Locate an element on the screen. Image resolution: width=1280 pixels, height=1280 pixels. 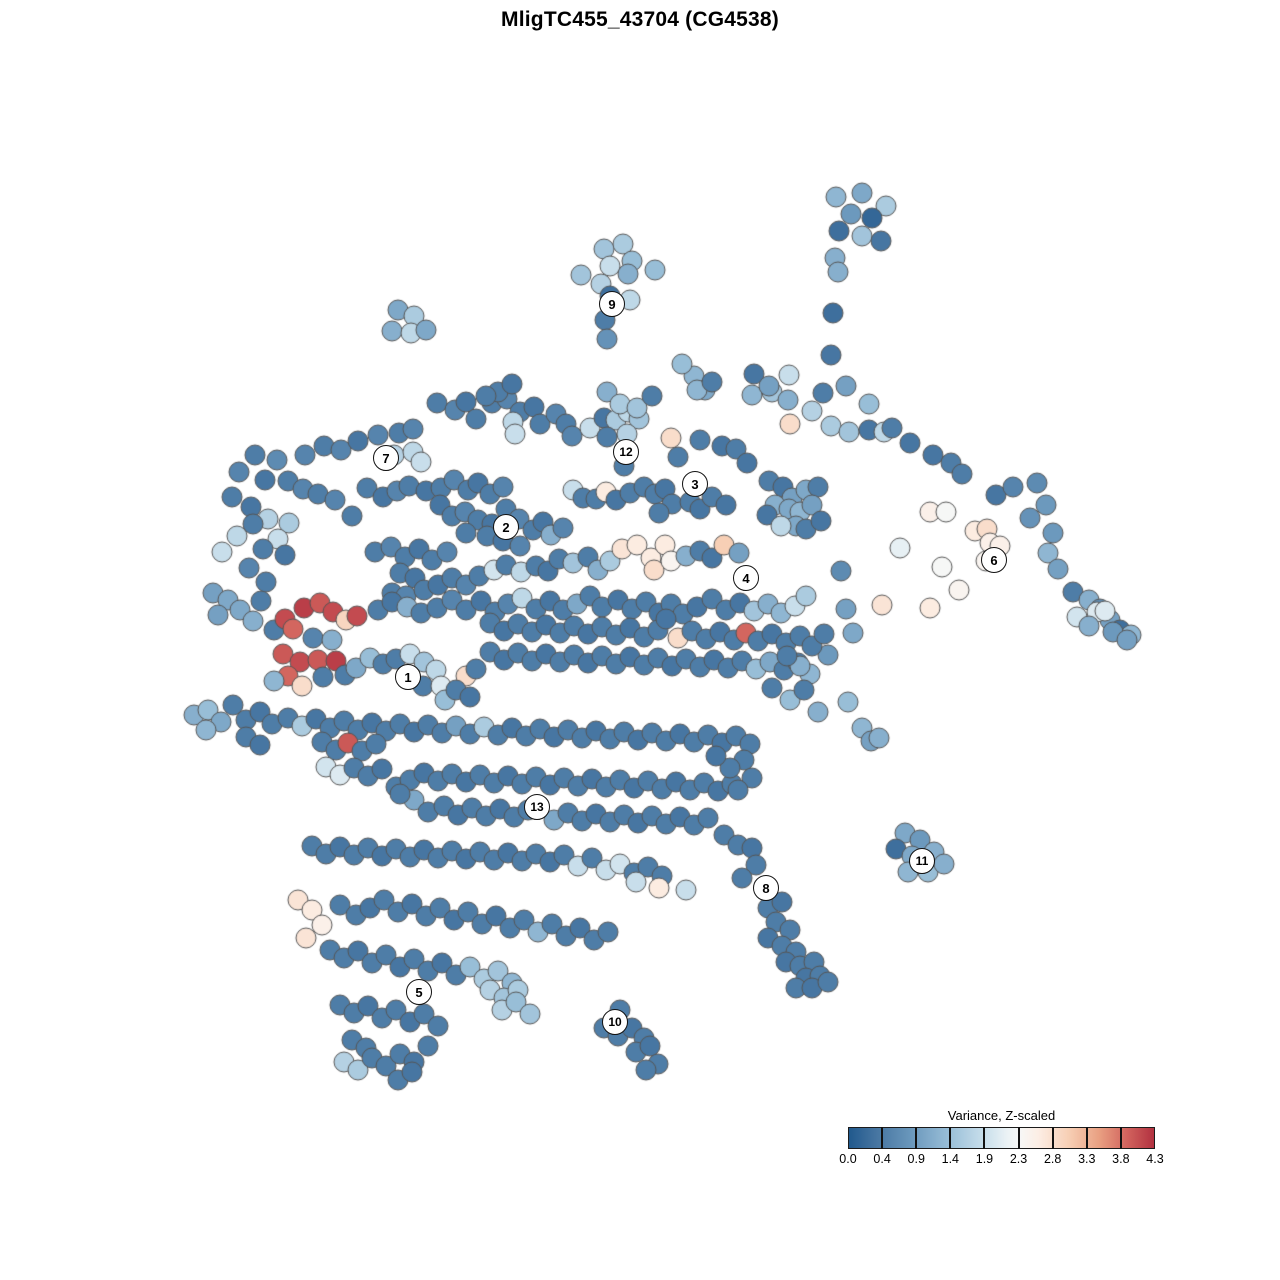
colorbar-tick-label-2.8: 2.8 is located at coordinates (1052, 1159).